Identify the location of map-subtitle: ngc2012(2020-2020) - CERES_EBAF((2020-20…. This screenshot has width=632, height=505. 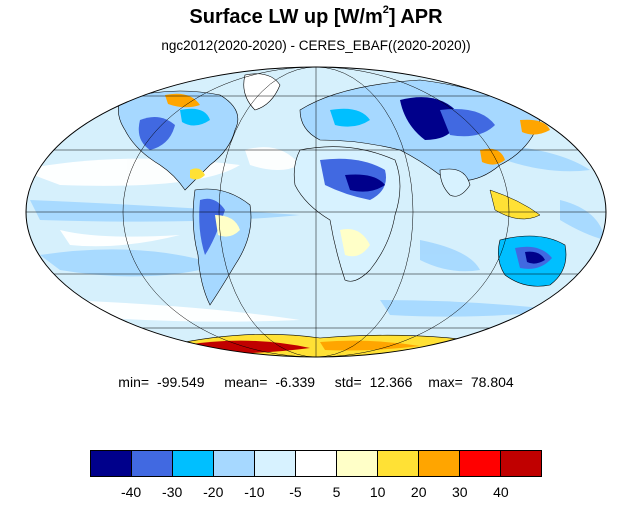
(316, 45).